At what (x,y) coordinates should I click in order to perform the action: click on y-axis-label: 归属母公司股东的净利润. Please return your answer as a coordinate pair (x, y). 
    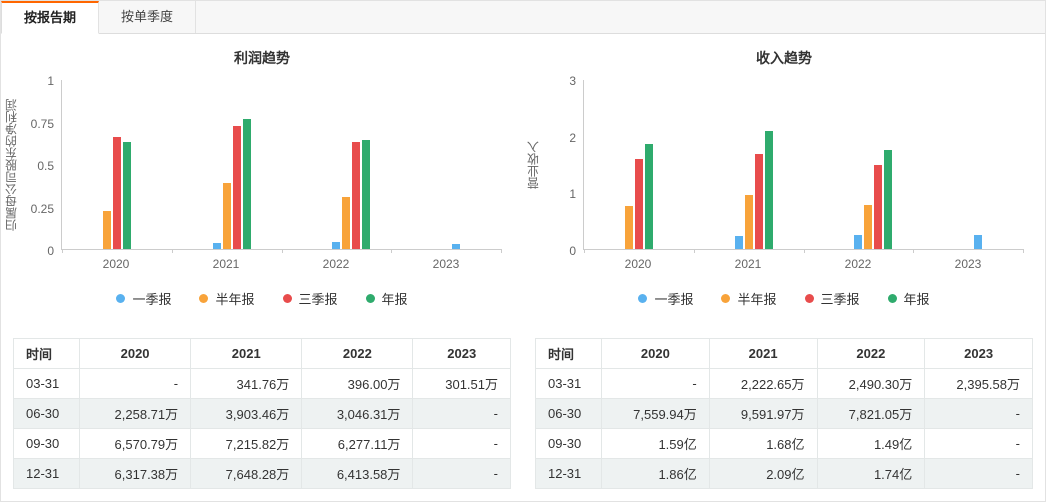
    Looking at the image, I should click on (11, 165).